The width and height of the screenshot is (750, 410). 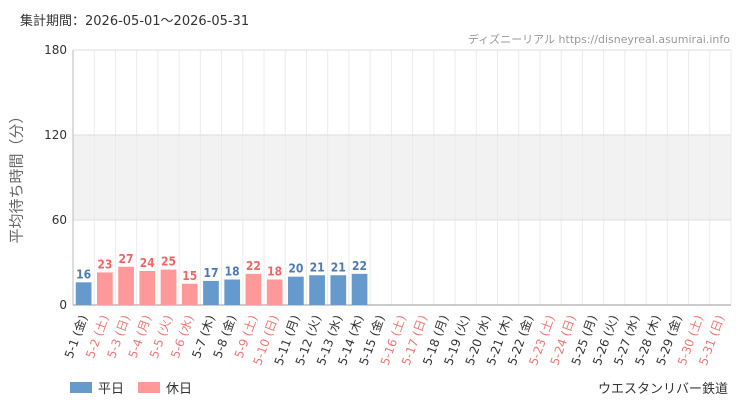 What do you see at coordinates (179, 389) in the screenshot?
I see `legend-label-holiday: 休日` at bounding box center [179, 389].